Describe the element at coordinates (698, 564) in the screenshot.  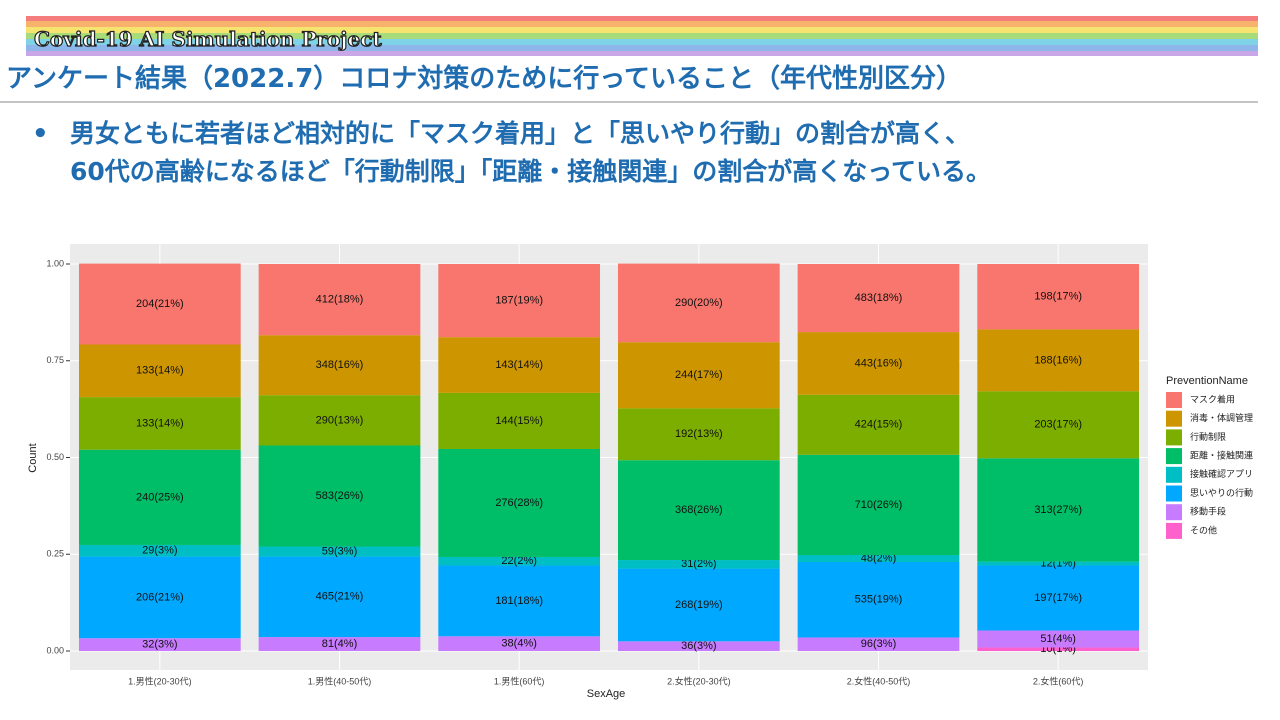
I see `data-label: 31(2%)` at that location.